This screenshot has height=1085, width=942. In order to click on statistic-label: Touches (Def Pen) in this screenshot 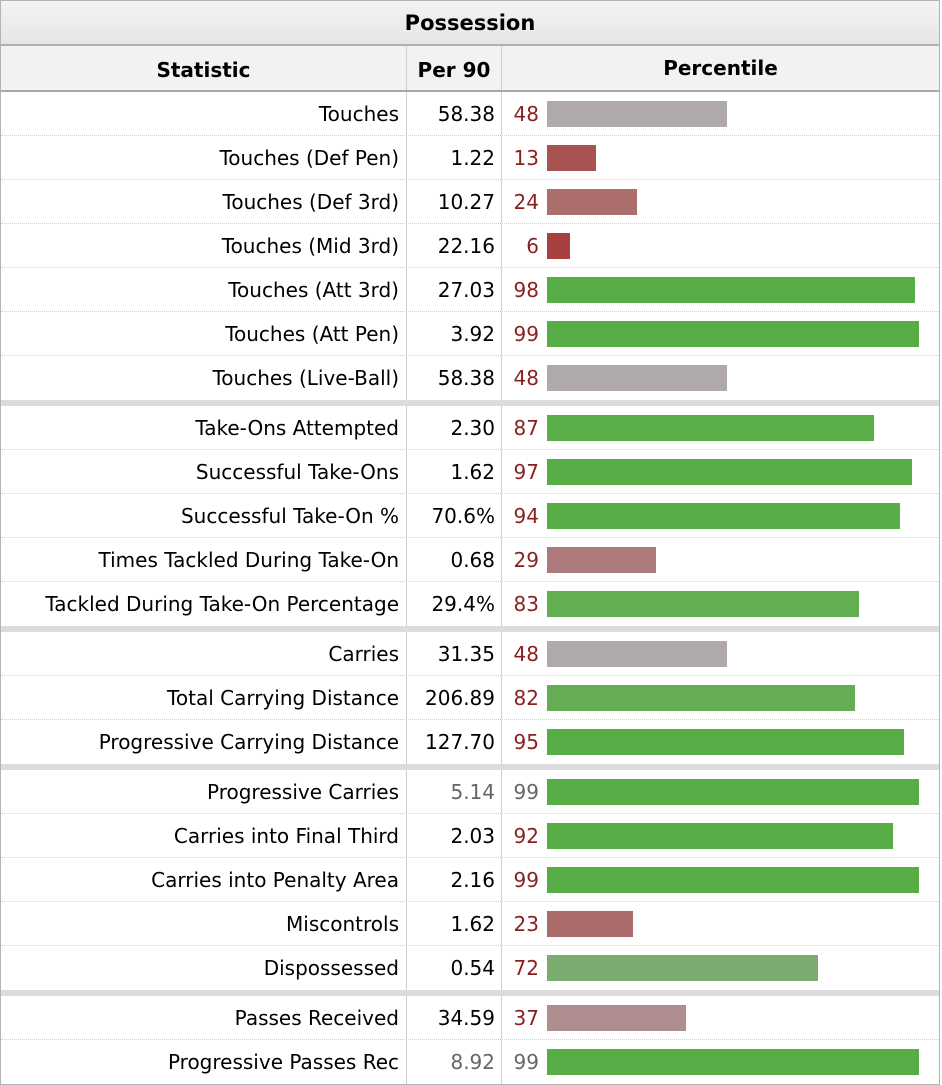, I will do `click(204, 157)`.